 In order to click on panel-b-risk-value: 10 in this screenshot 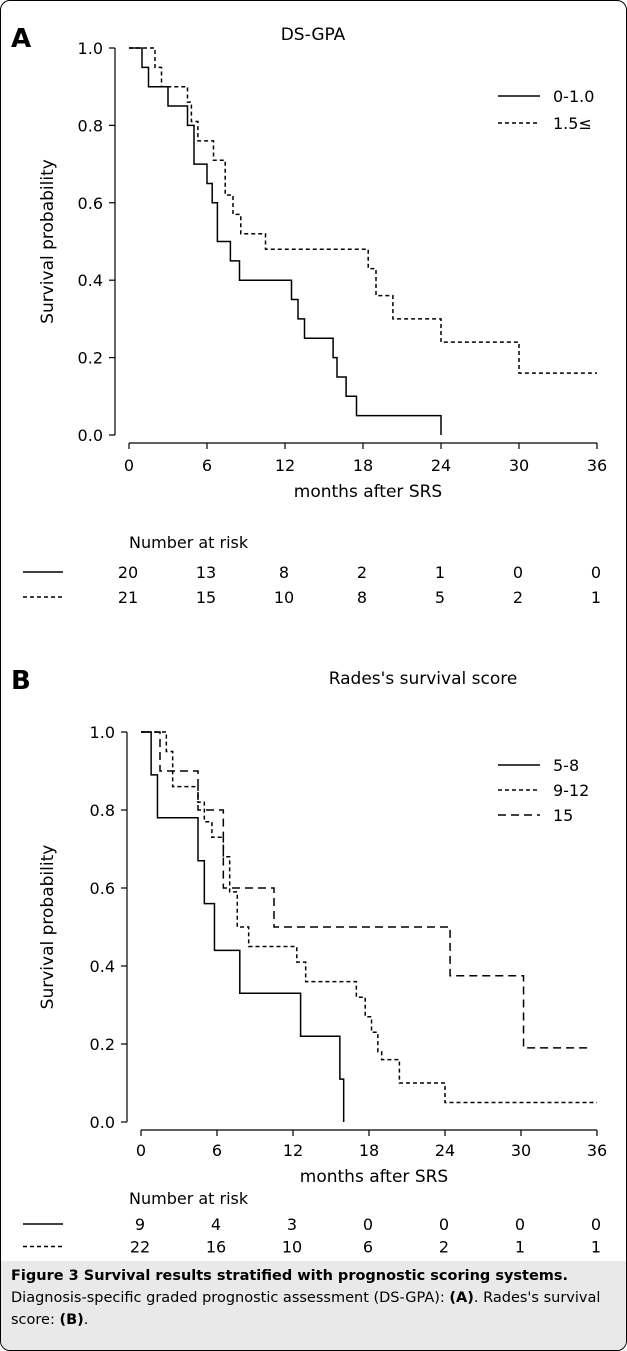, I will do `click(292, 1247)`.